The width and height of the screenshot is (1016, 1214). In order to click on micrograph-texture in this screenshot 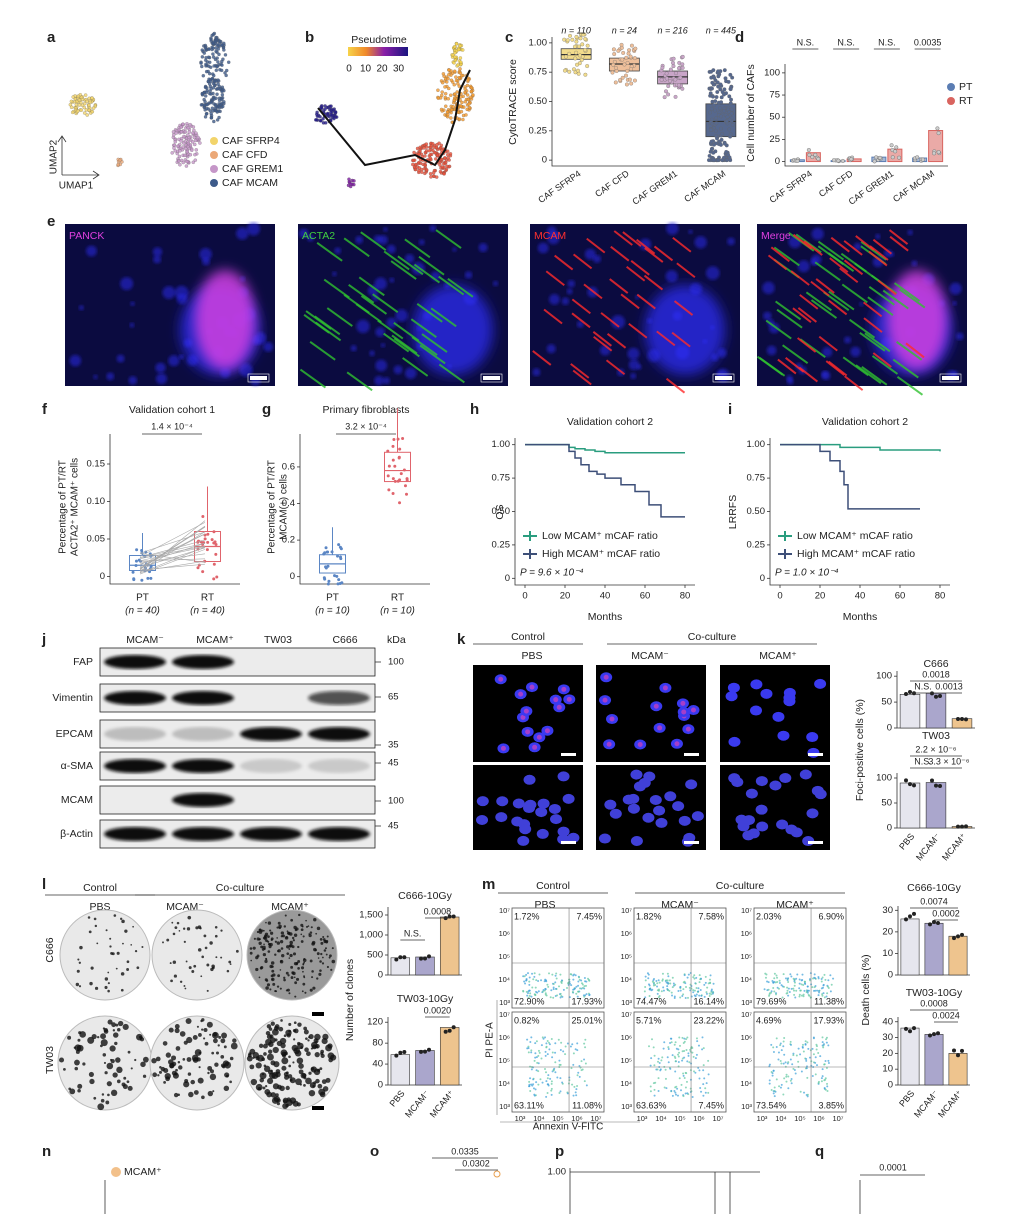, I will do `click(398, 308)`.